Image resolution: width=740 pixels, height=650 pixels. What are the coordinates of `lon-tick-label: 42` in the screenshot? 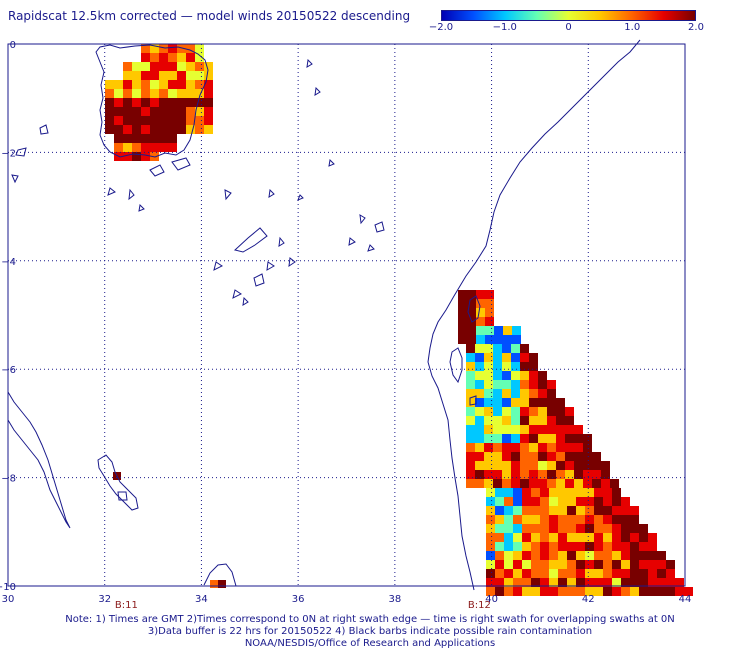 It's located at (588, 599).